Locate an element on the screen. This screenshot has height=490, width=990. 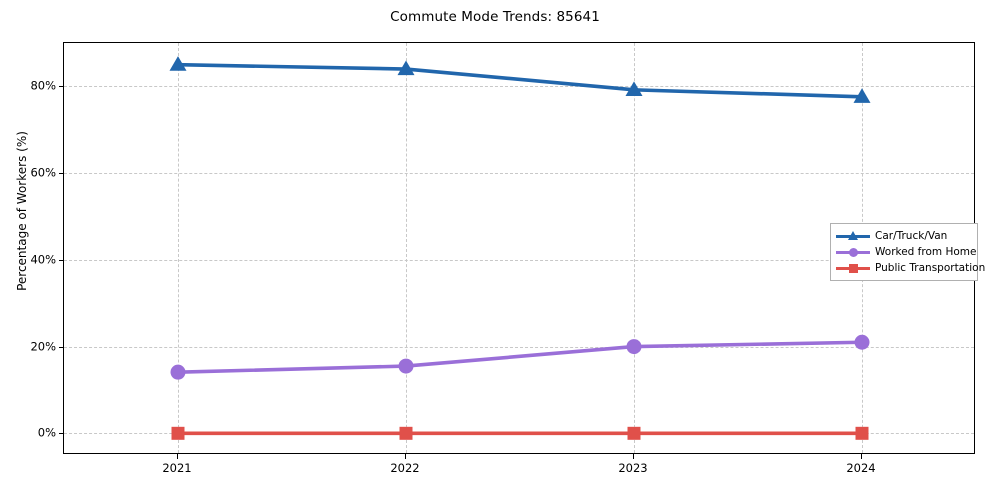
legend-marker-triangle-icon is located at coordinates (853, 235).